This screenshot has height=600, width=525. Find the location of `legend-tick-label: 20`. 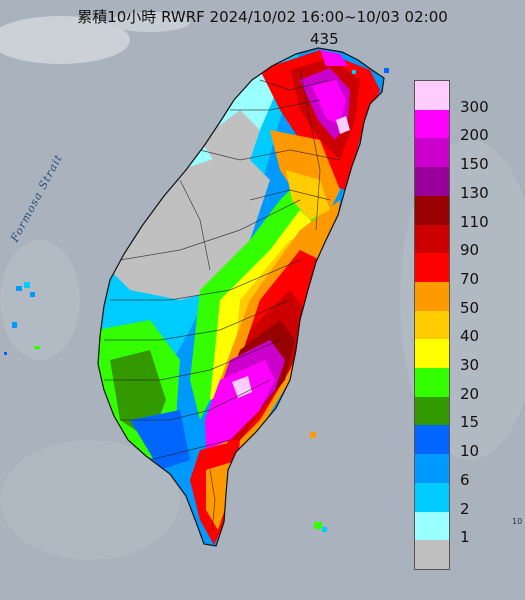

legend-tick-label: 20 is located at coordinates (470, 393).